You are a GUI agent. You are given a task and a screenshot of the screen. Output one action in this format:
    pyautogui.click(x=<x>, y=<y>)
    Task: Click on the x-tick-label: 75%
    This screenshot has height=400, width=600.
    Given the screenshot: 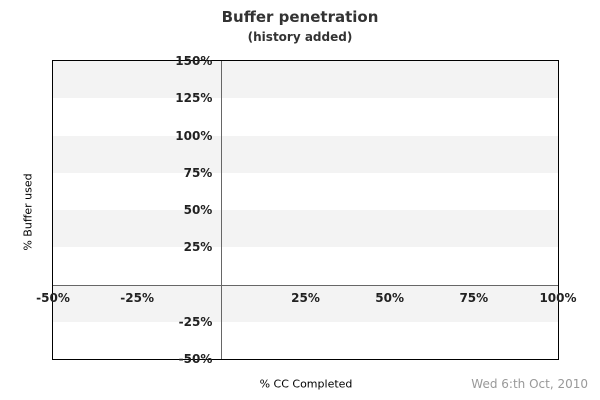 What is the action you would take?
    pyautogui.click(x=474, y=297)
    